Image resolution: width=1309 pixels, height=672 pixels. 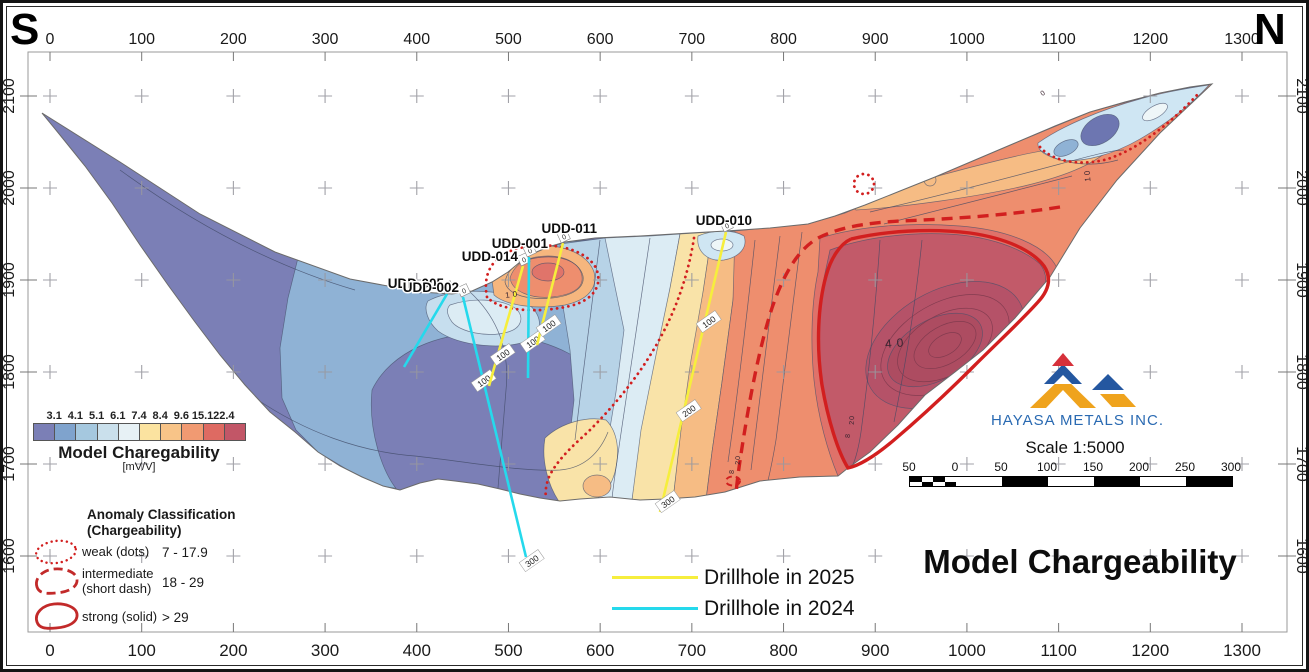 I want to click on bottom-tick-label: 500, so click(x=508, y=650).